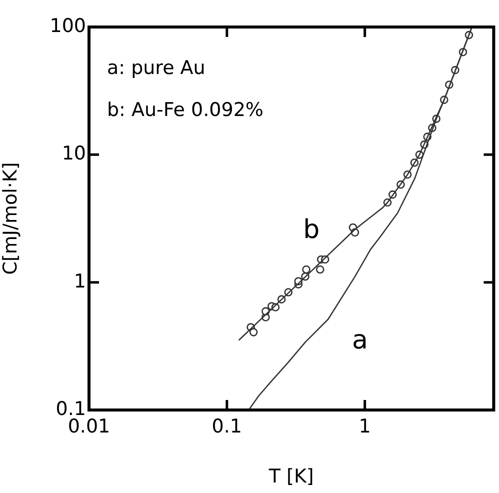  What do you see at coordinates (80, 281) in the screenshot?
I see `y-tick-label: 1` at bounding box center [80, 281].